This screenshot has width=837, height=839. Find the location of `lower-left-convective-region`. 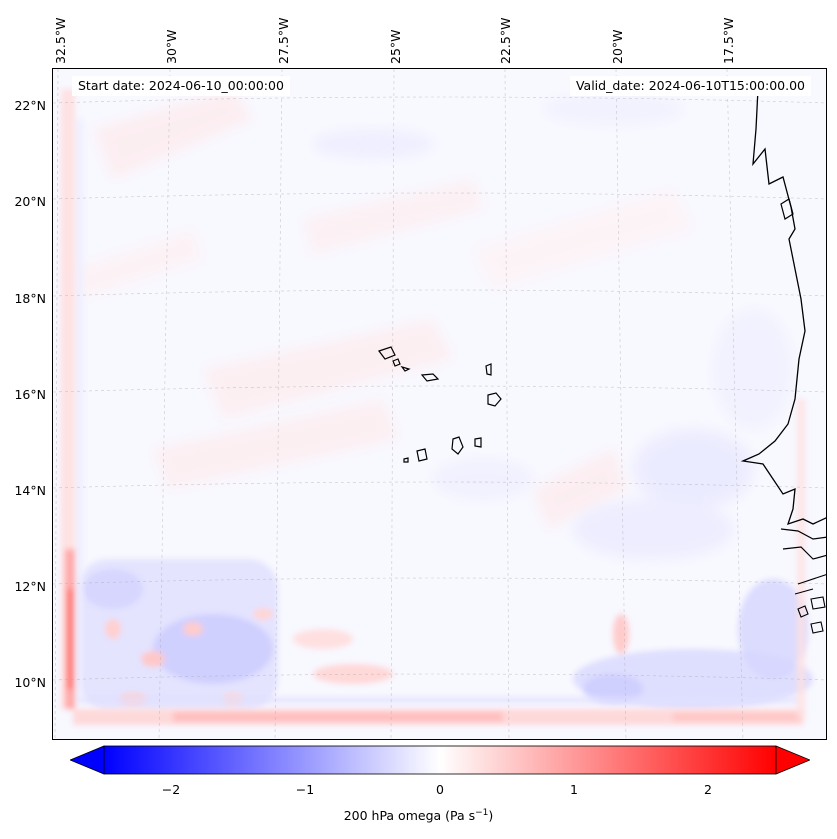

lower-left-convective-region is located at coordinates (178, 634).